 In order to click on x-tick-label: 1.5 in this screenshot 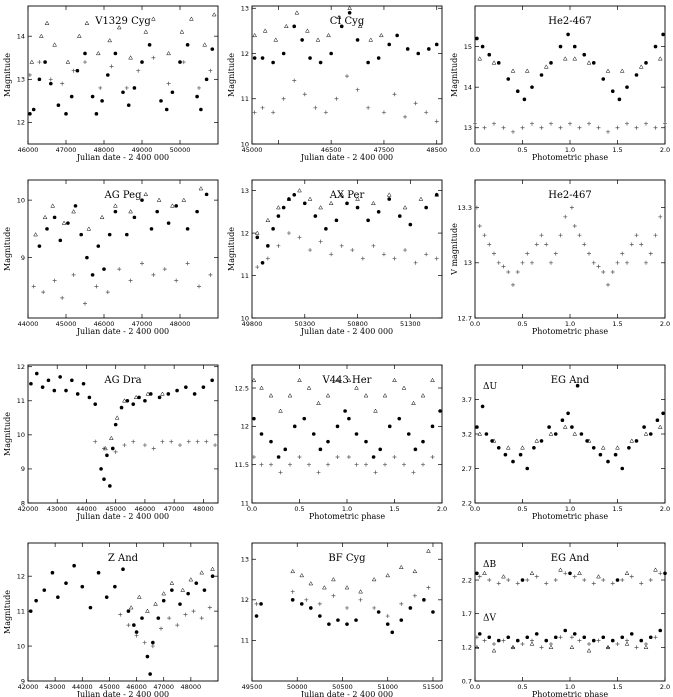, I will do `click(617, 150)`.